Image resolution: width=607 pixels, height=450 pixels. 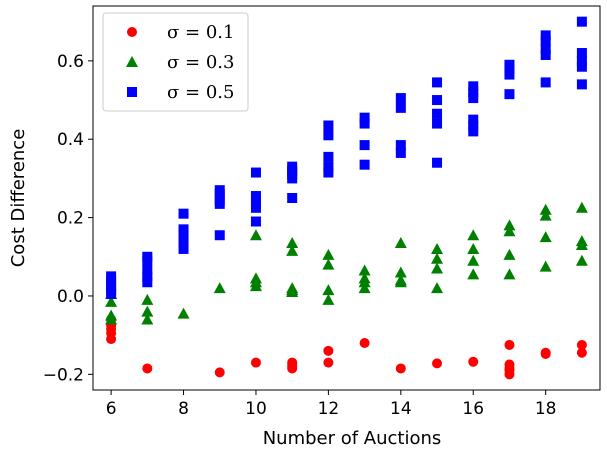 I want to click on legend-label: σ = 0.5, so click(x=200, y=92).